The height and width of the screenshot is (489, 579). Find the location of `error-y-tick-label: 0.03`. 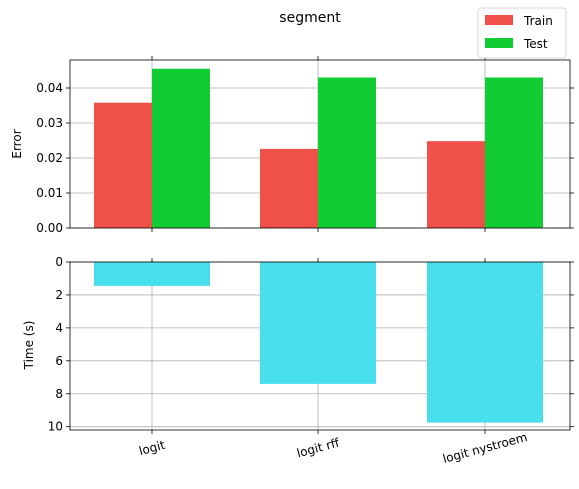

error-y-tick-label: 0.03 is located at coordinates (49, 123).